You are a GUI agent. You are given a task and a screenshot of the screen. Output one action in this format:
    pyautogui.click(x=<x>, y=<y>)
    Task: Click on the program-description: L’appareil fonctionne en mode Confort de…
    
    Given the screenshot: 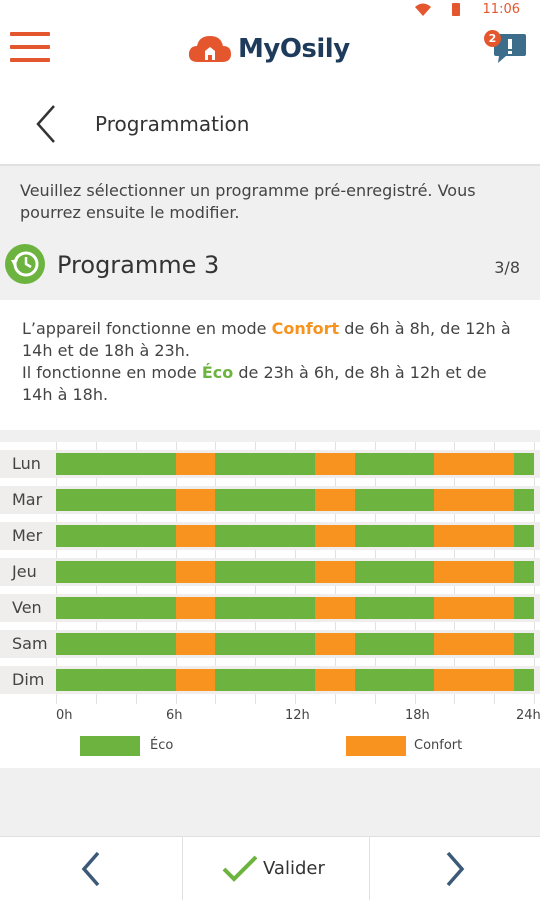 What is the action you would take?
    pyautogui.click(x=270, y=365)
    